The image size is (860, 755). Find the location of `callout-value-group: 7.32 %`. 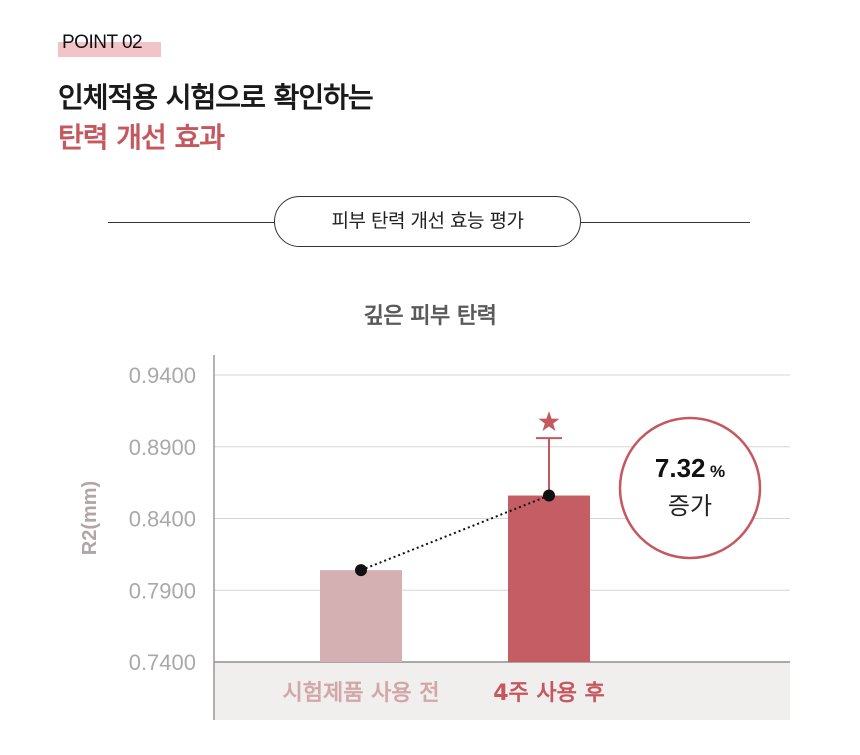

callout-value-group: 7.32 % is located at coordinates (690, 468).